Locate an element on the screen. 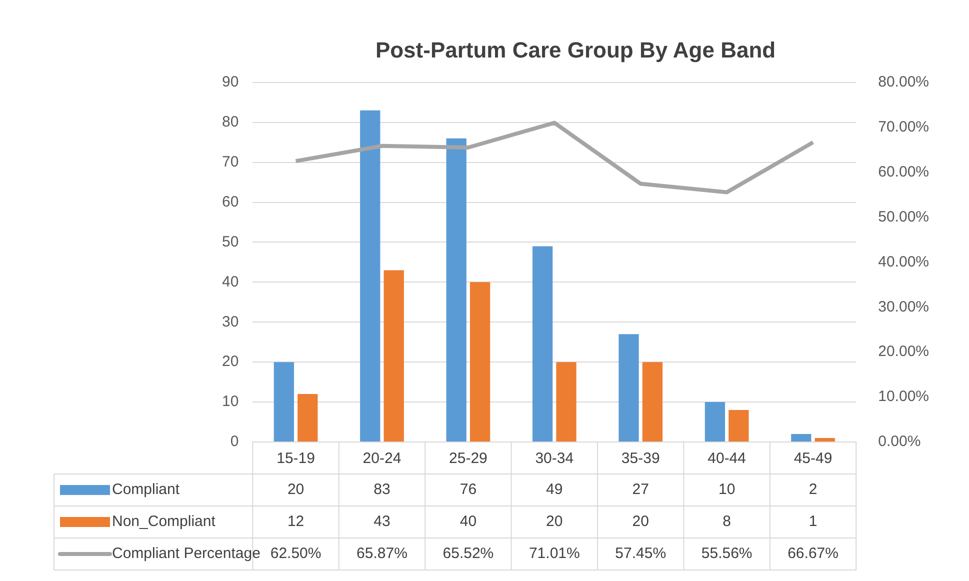 Image resolution: width=969 pixels, height=581 pixels. data-label: 1 is located at coordinates (813, 521).